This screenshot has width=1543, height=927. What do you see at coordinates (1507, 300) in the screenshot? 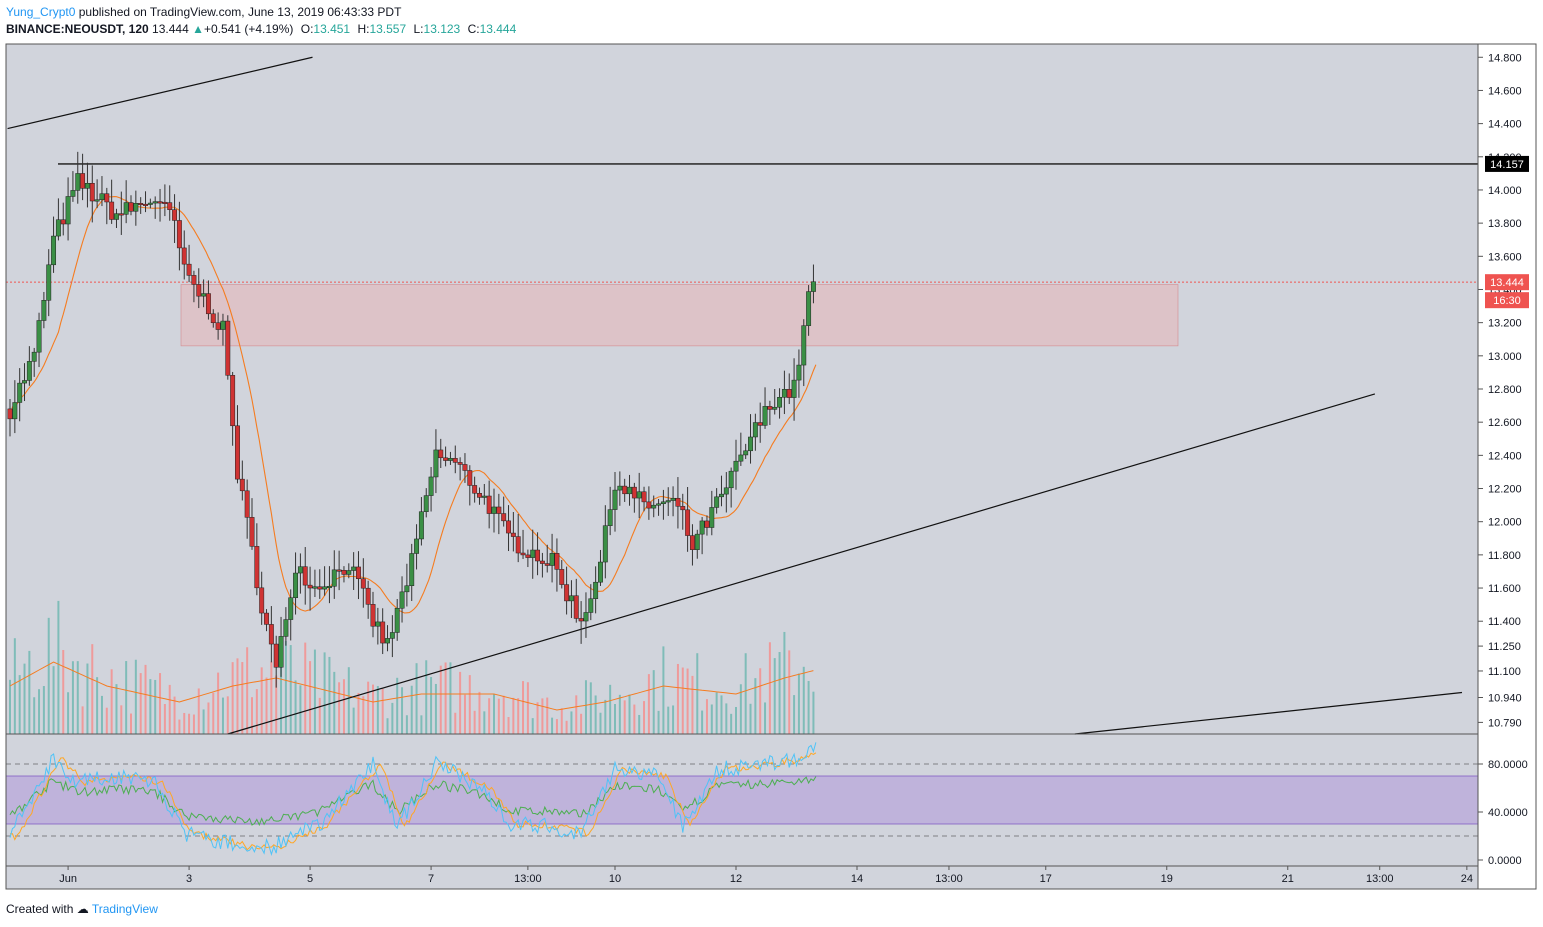
I see `countdown-label-bg` at bounding box center [1507, 300].